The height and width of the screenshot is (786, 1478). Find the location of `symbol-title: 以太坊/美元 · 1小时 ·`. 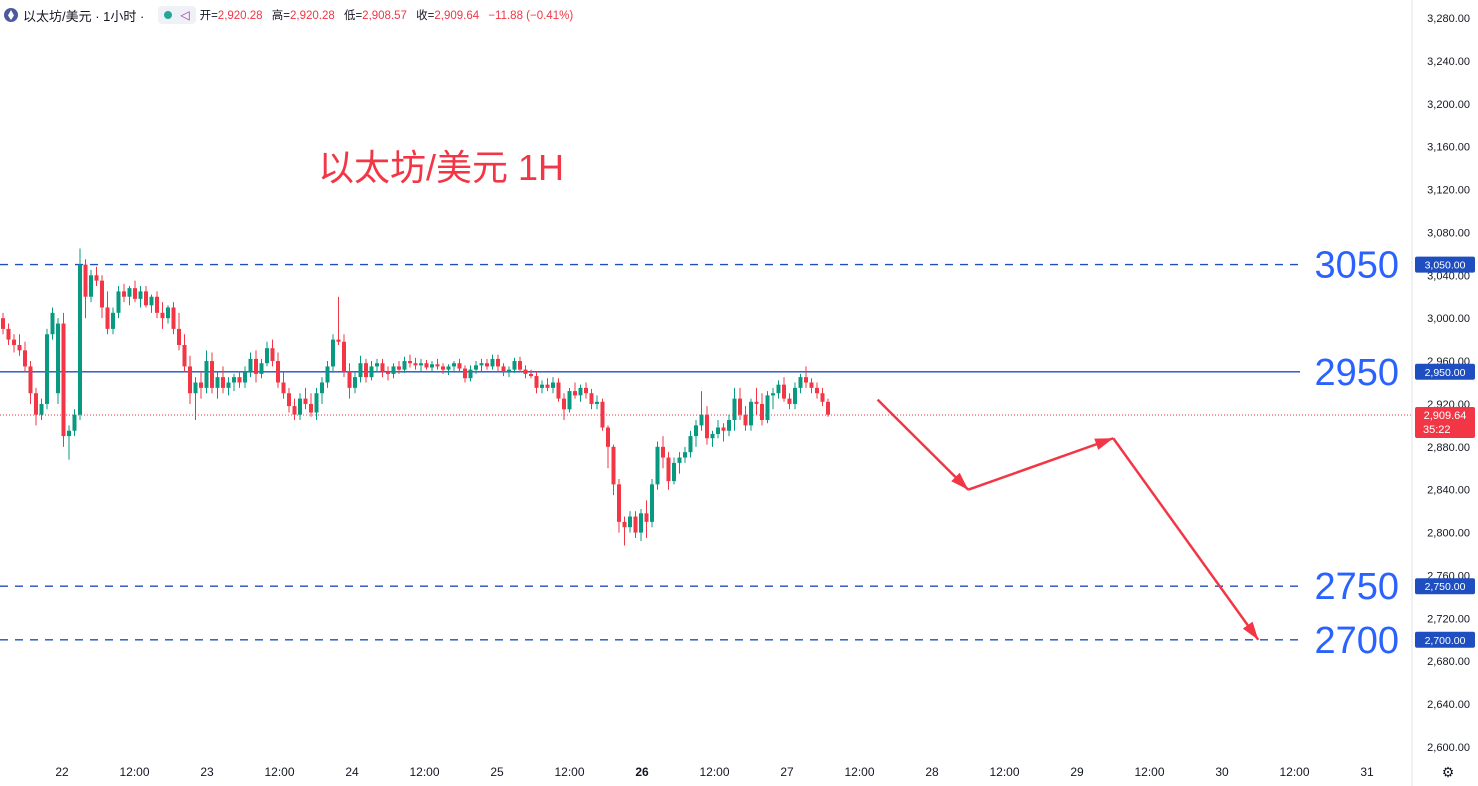

symbol-title: 以太坊/美元 · 1小时 · is located at coordinates (84, 16).